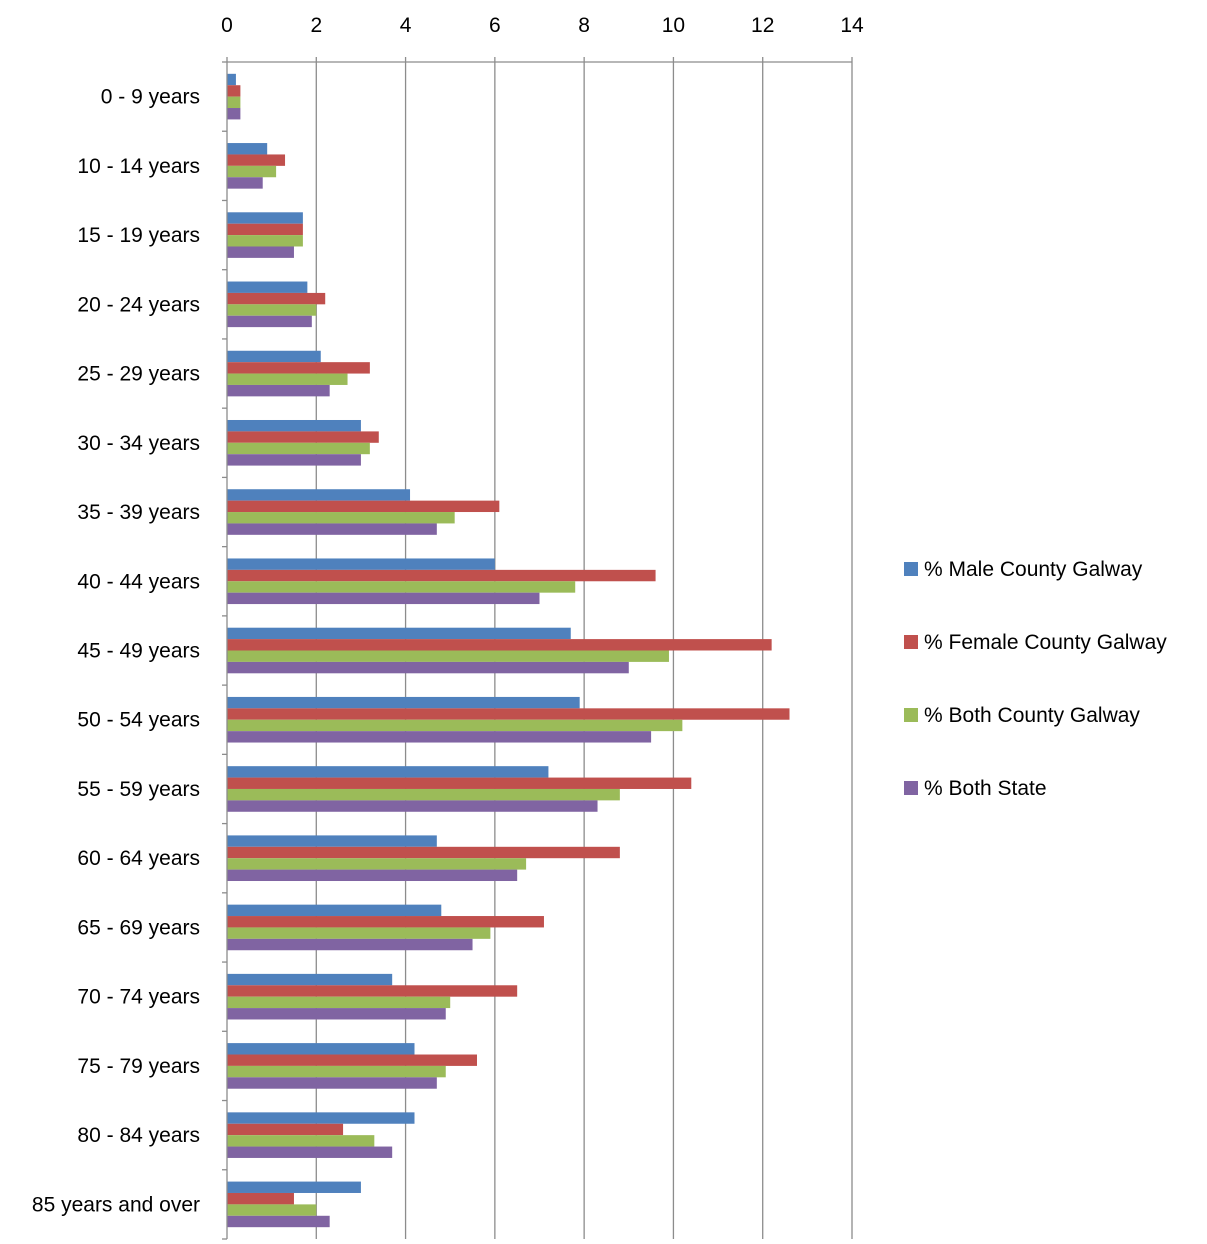 This screenshot has height=1244, width=1207. What do you see at coordinates (1032, 715) in the screenshot?
I see `legend-label: % Both County Galway` at bounding box center [1032, 715].